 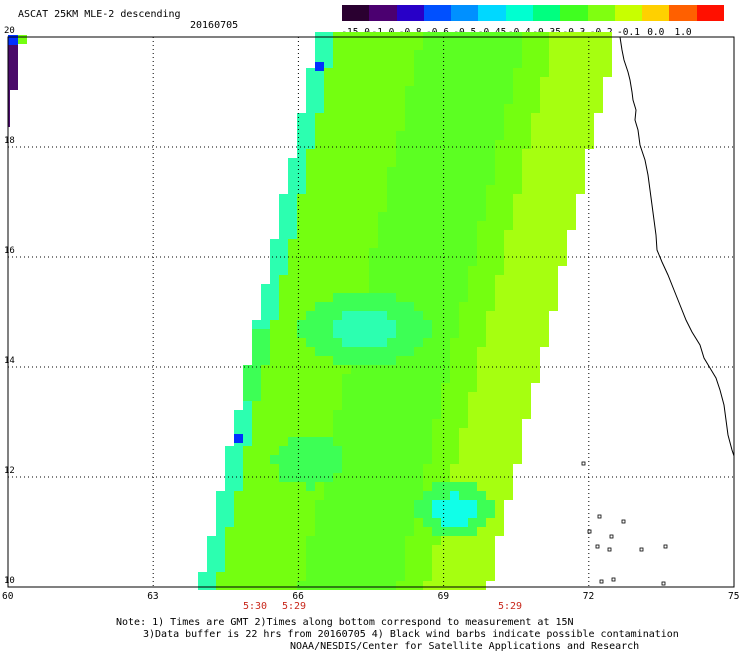 What do you see at coordinates (13, 40) in the screenshot?
I see `inset-pixel` at bounding box center [13, 40].